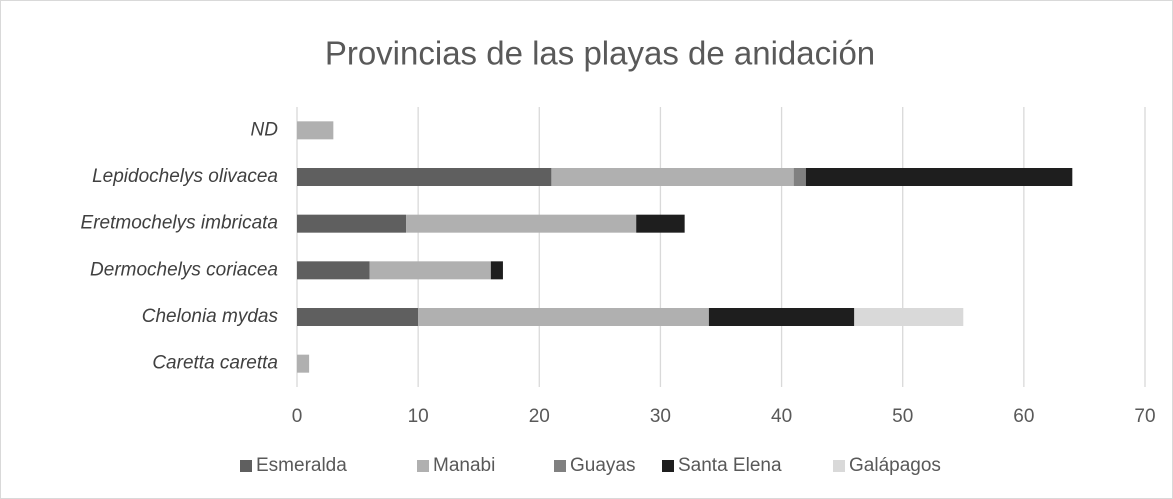 This screenshot has width=1173, height=499. I want to click on y-tick-label: Chelonia mydas, so click(210, 316).